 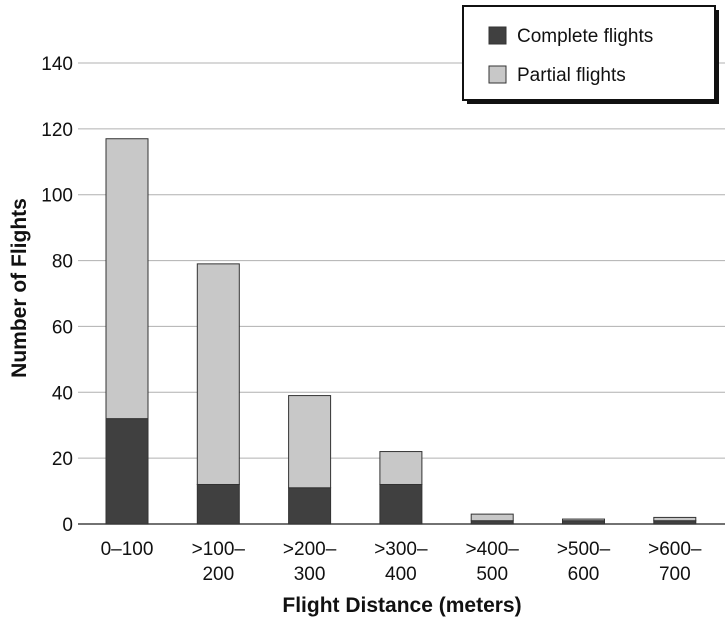 I want to click on x-tick-label: >400– 500, so click(x=493, y=562).